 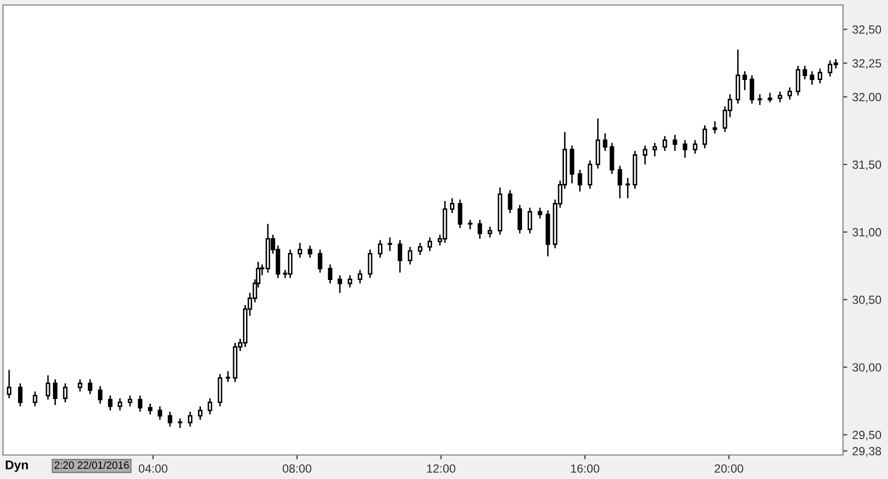 What do you see at coordinates (729, 468) in the screenshot?
I see `x-tick-label: 20:00` at bounding box center [729, 468].